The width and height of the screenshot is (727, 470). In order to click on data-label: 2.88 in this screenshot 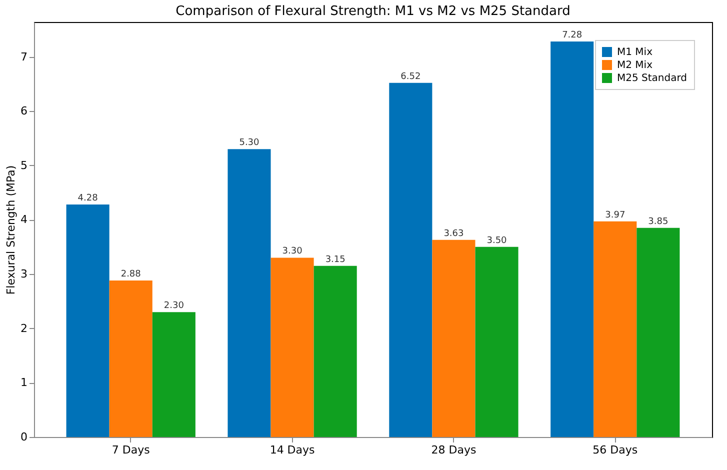, I will do `click(131, 275)`.